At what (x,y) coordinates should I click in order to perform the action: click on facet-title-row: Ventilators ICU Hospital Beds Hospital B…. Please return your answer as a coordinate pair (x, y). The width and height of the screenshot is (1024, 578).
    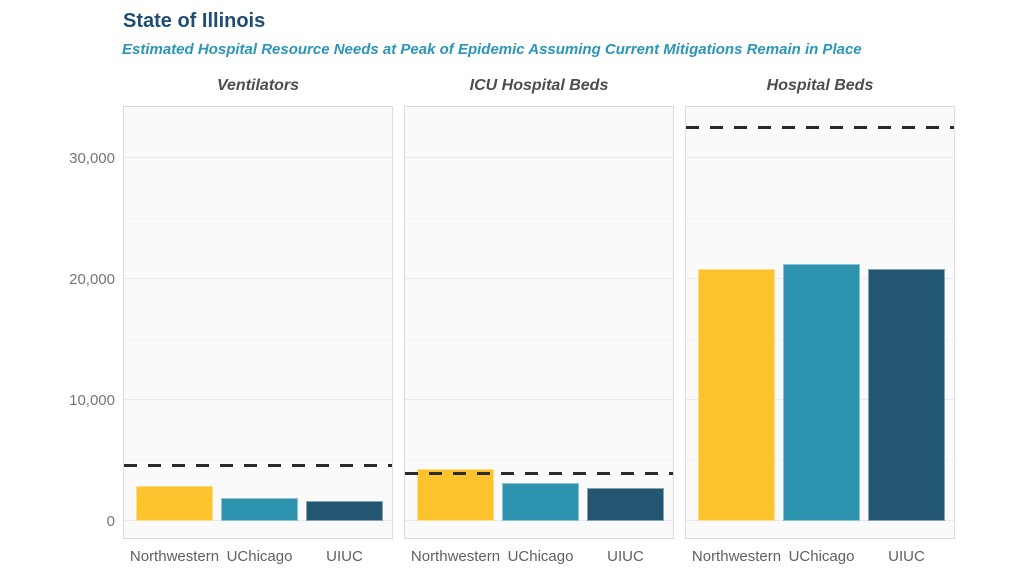
    Looking at the image, I should click on (539, 86).